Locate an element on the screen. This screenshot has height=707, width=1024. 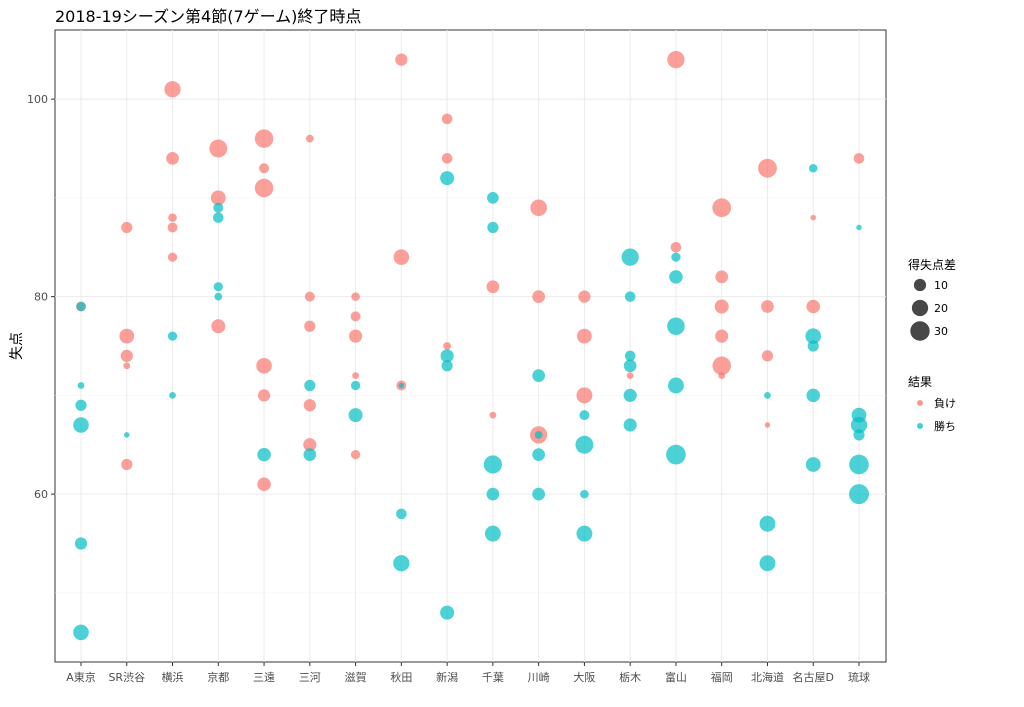
y-axis: 60 80 100 is located at coordinates (41, 297).